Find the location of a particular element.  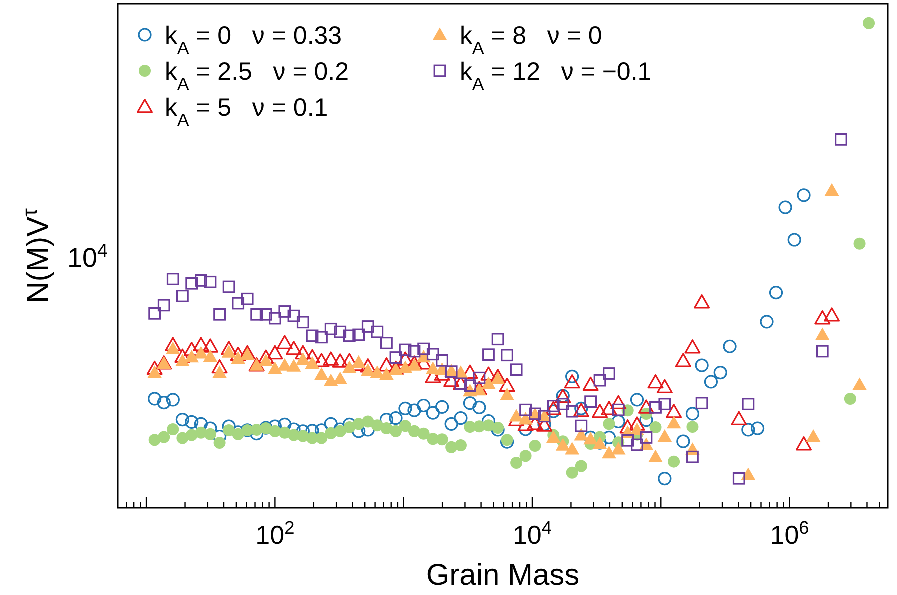

legend-label: k$_{A}$ = 8 ν = 0 is located at coordinates (531, 40).